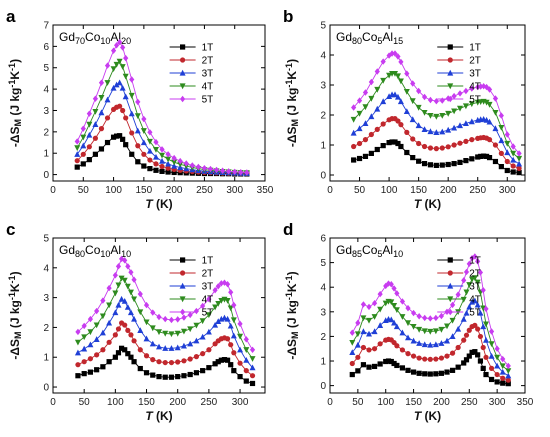  Describe the element at coordinates (436, 143) in the screenshot. I see `series-2T` at that location.